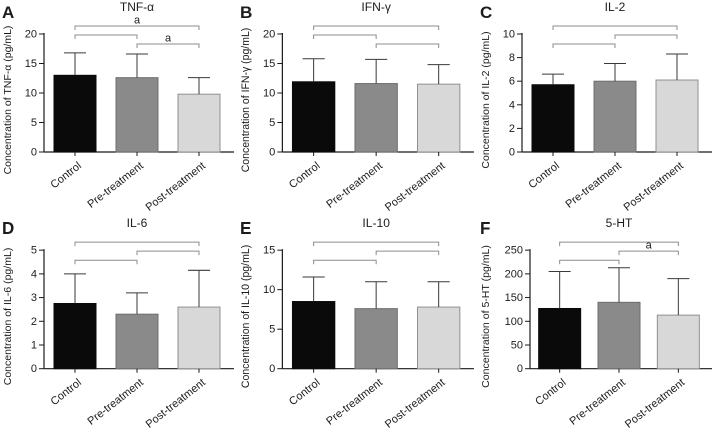 This screenshot has height=433, width=716. What do you see at coordinates (8, 228) in the screenshot?
I see `panel-letter: D` at bounding box center [8, 228].